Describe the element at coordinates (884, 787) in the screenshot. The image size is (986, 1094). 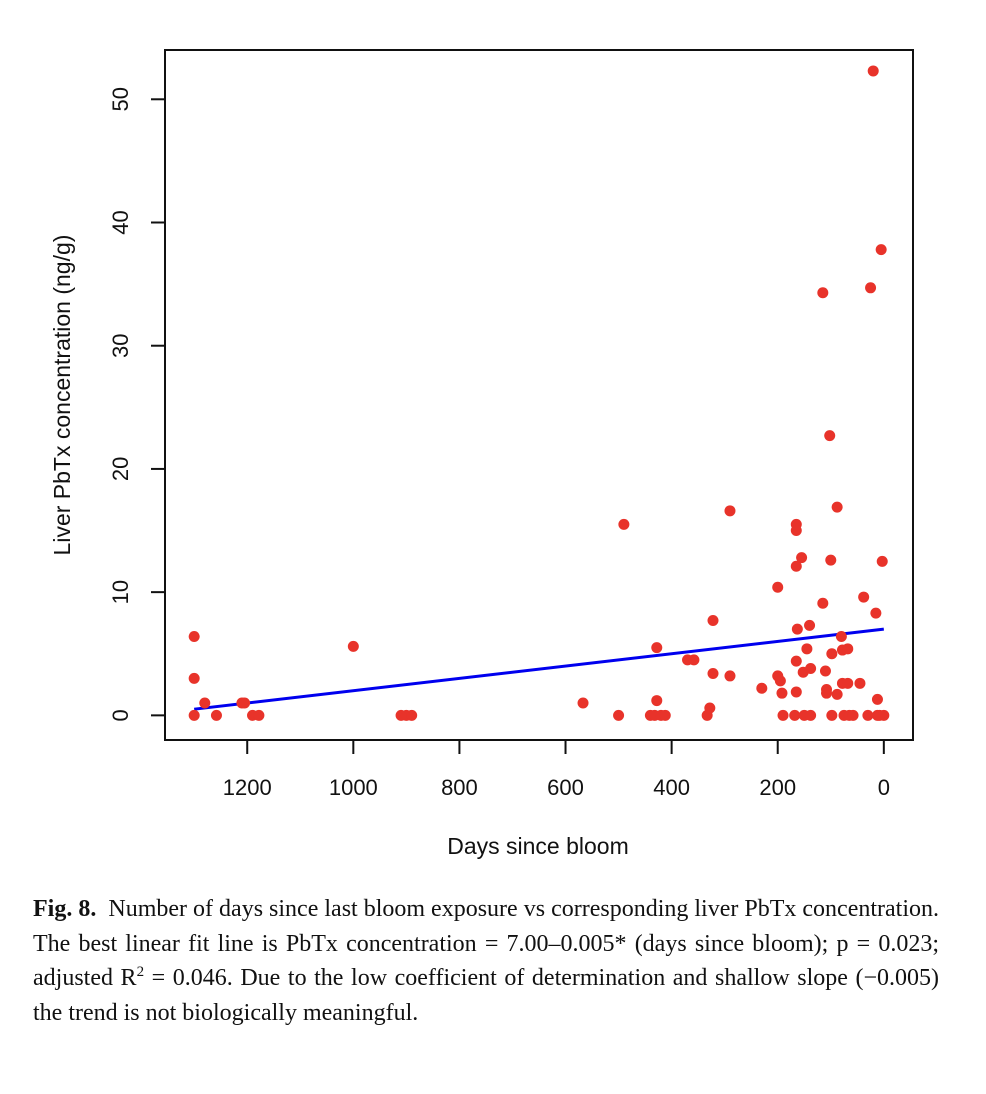
I see `x-tick-label: 0` at that location.